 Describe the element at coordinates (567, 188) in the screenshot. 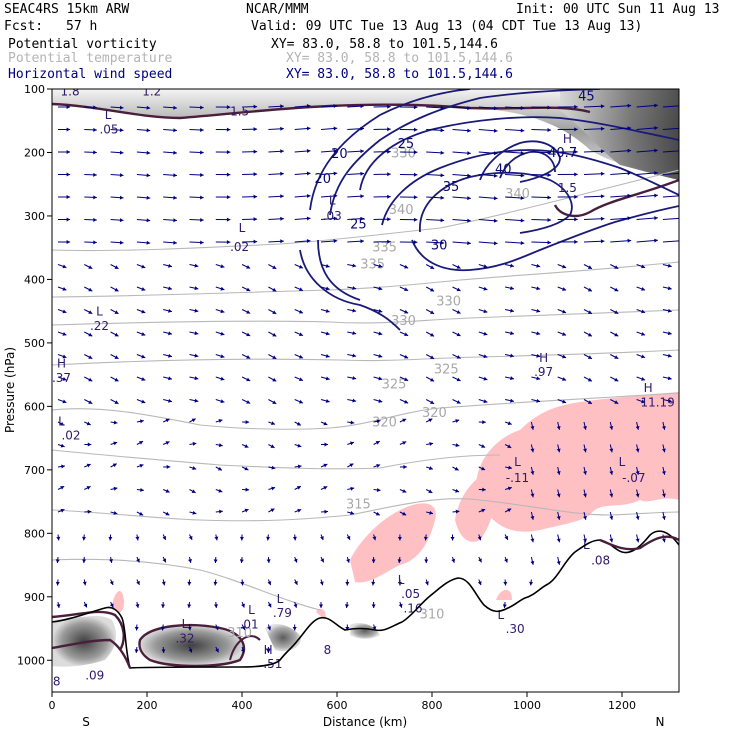

I see `pv-extremum-label: 1.5` at that location.